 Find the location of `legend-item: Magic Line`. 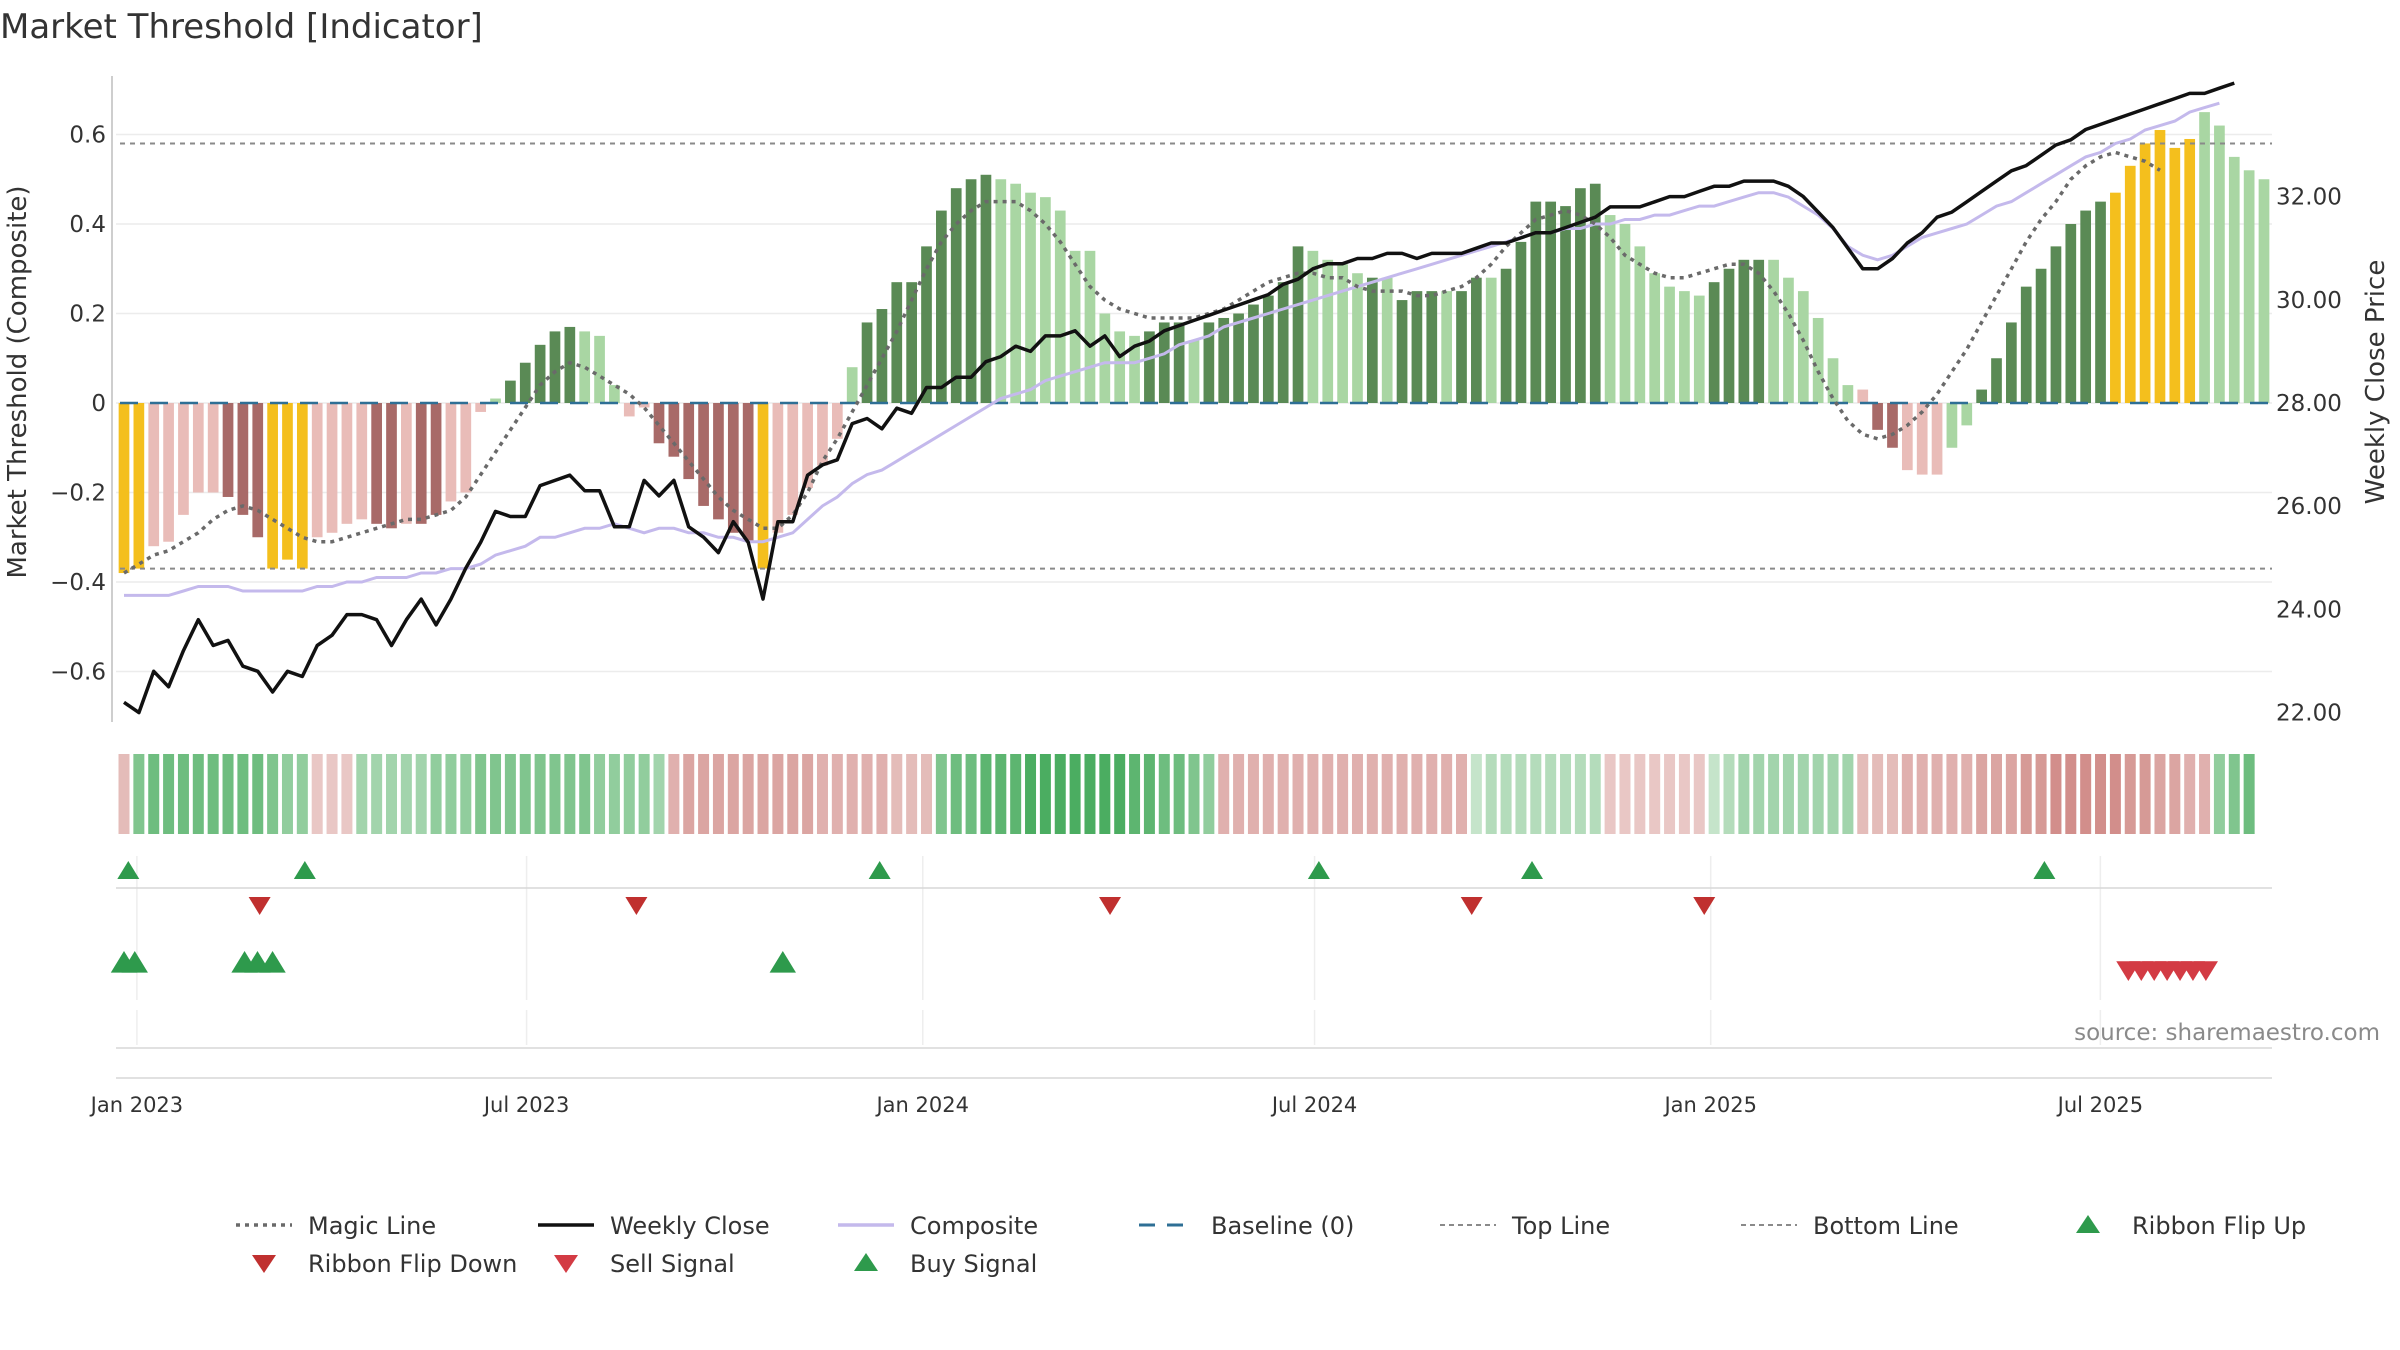

legend-item: Magic Line is located at coordinates (336, 1226).